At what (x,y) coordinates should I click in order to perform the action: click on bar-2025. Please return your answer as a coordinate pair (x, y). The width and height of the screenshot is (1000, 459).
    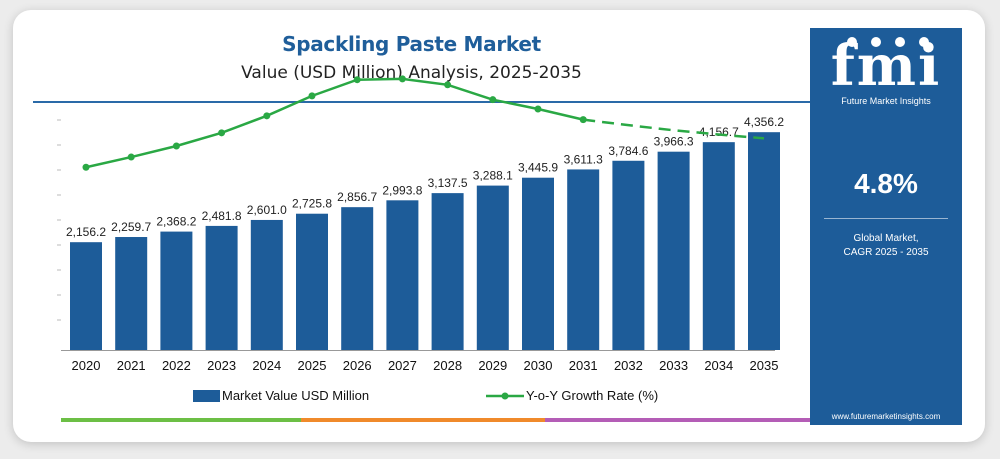
    Looking at the image, I should click on (312, 281).